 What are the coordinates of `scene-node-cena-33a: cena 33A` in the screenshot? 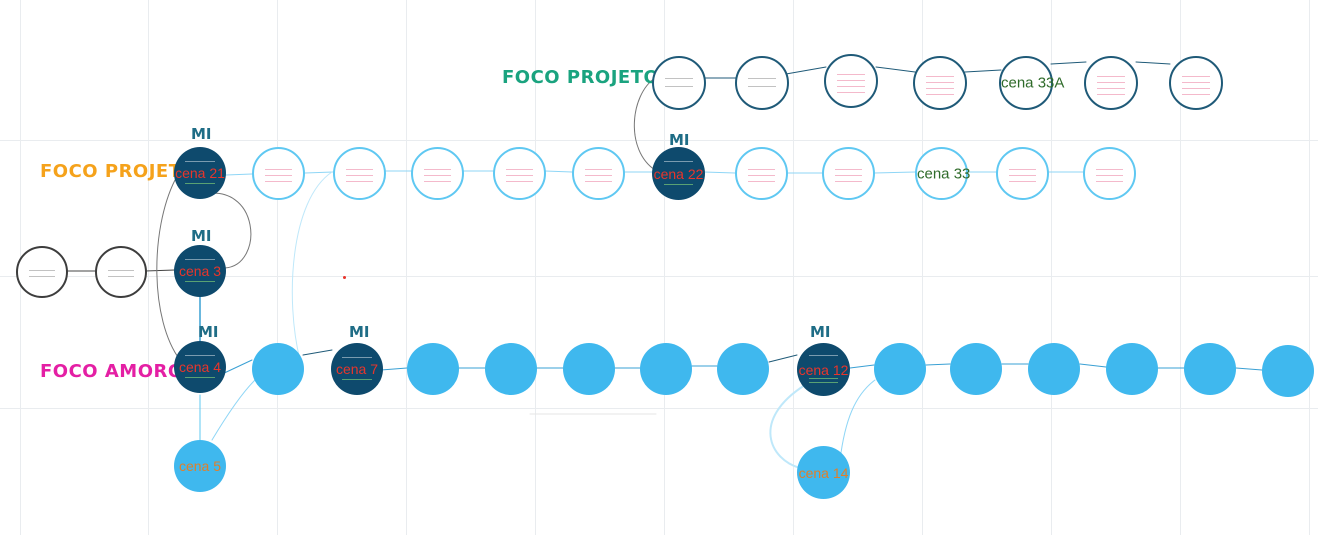 It's located at (1032, 83).